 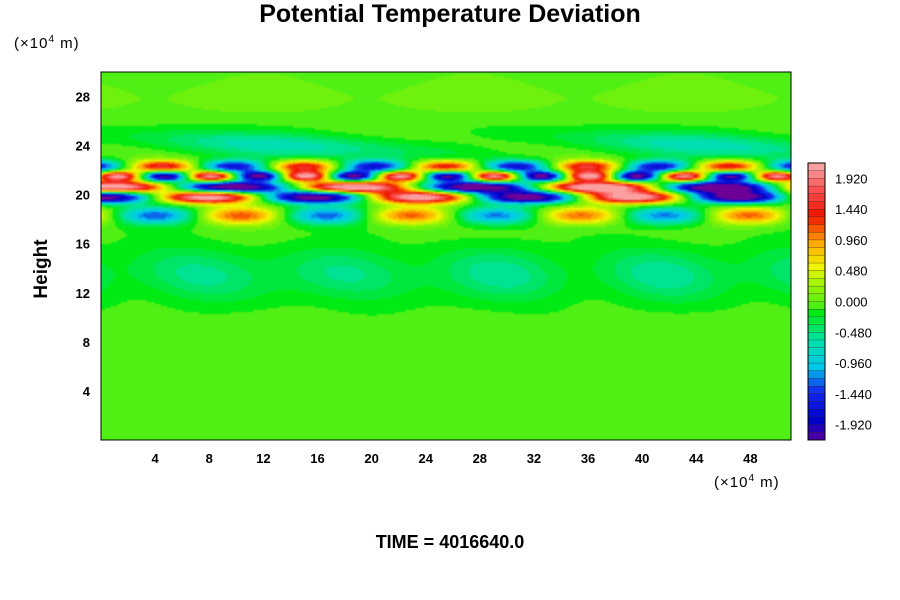 I want to click on x-tick-label: 48, so click(x=750, y=458).